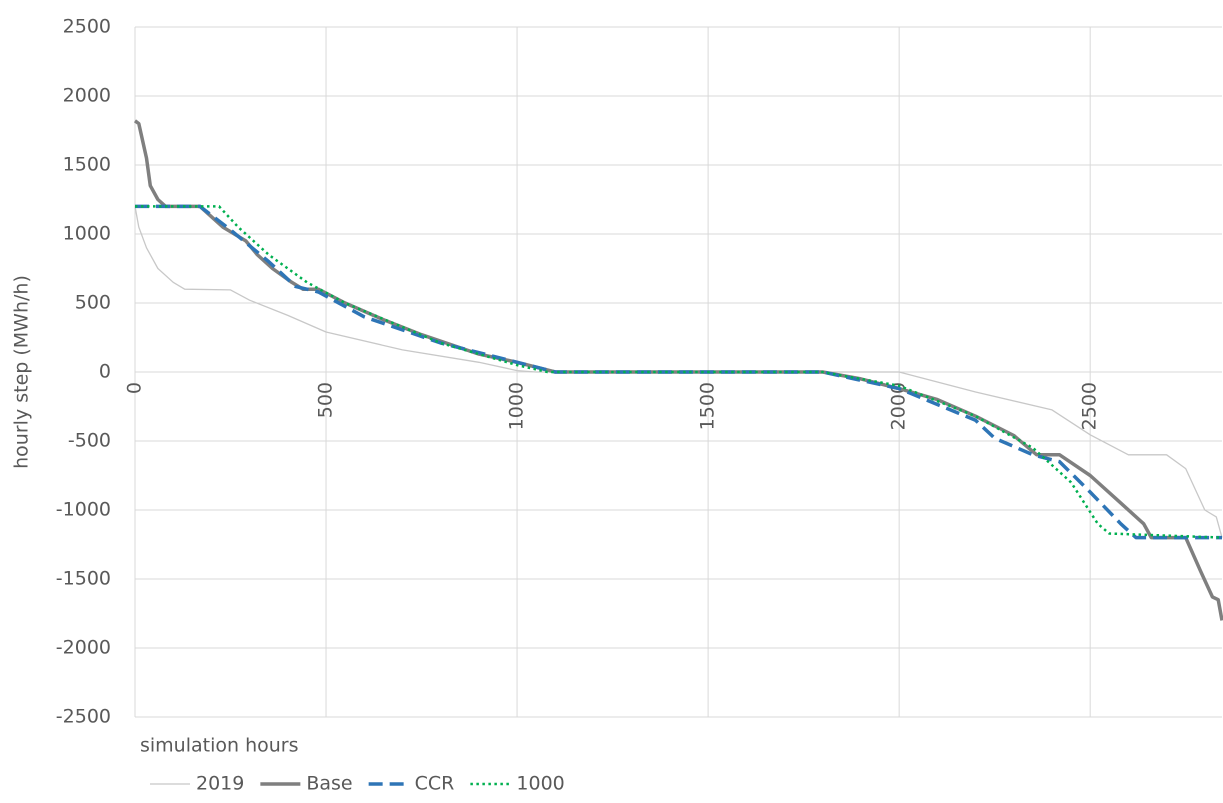 This screenshot has width=1223, height=803. Describe the element at coordinates (22, 372) in the screenshot. I see `y-axis-label: hourly step (MWh/h)` at that location.